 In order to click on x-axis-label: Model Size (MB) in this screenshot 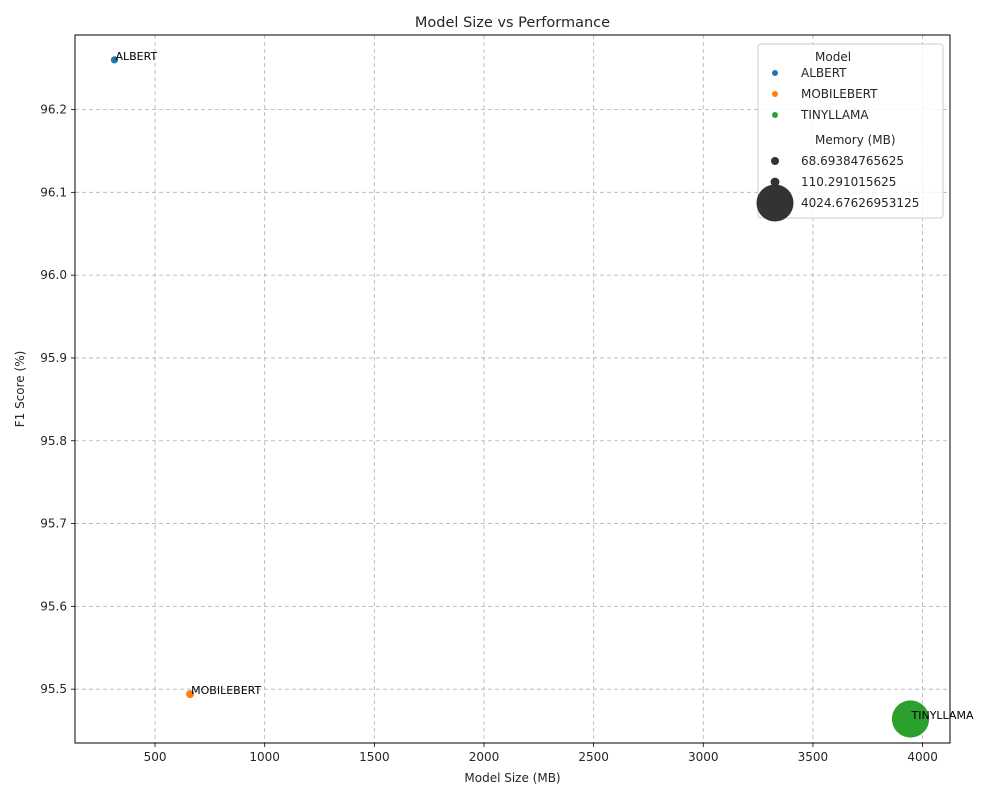, I will do `click(512, 778)`.